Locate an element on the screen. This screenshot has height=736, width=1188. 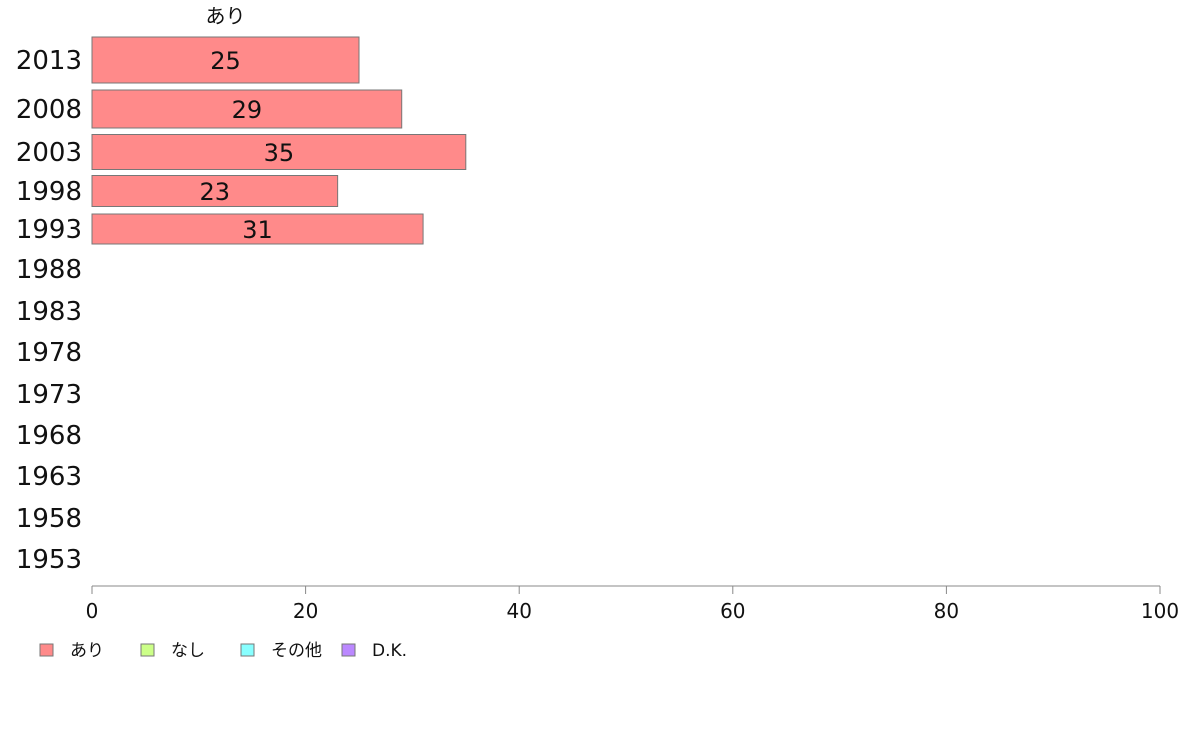
year-label: 1993 is located at coordinates (49, 230).